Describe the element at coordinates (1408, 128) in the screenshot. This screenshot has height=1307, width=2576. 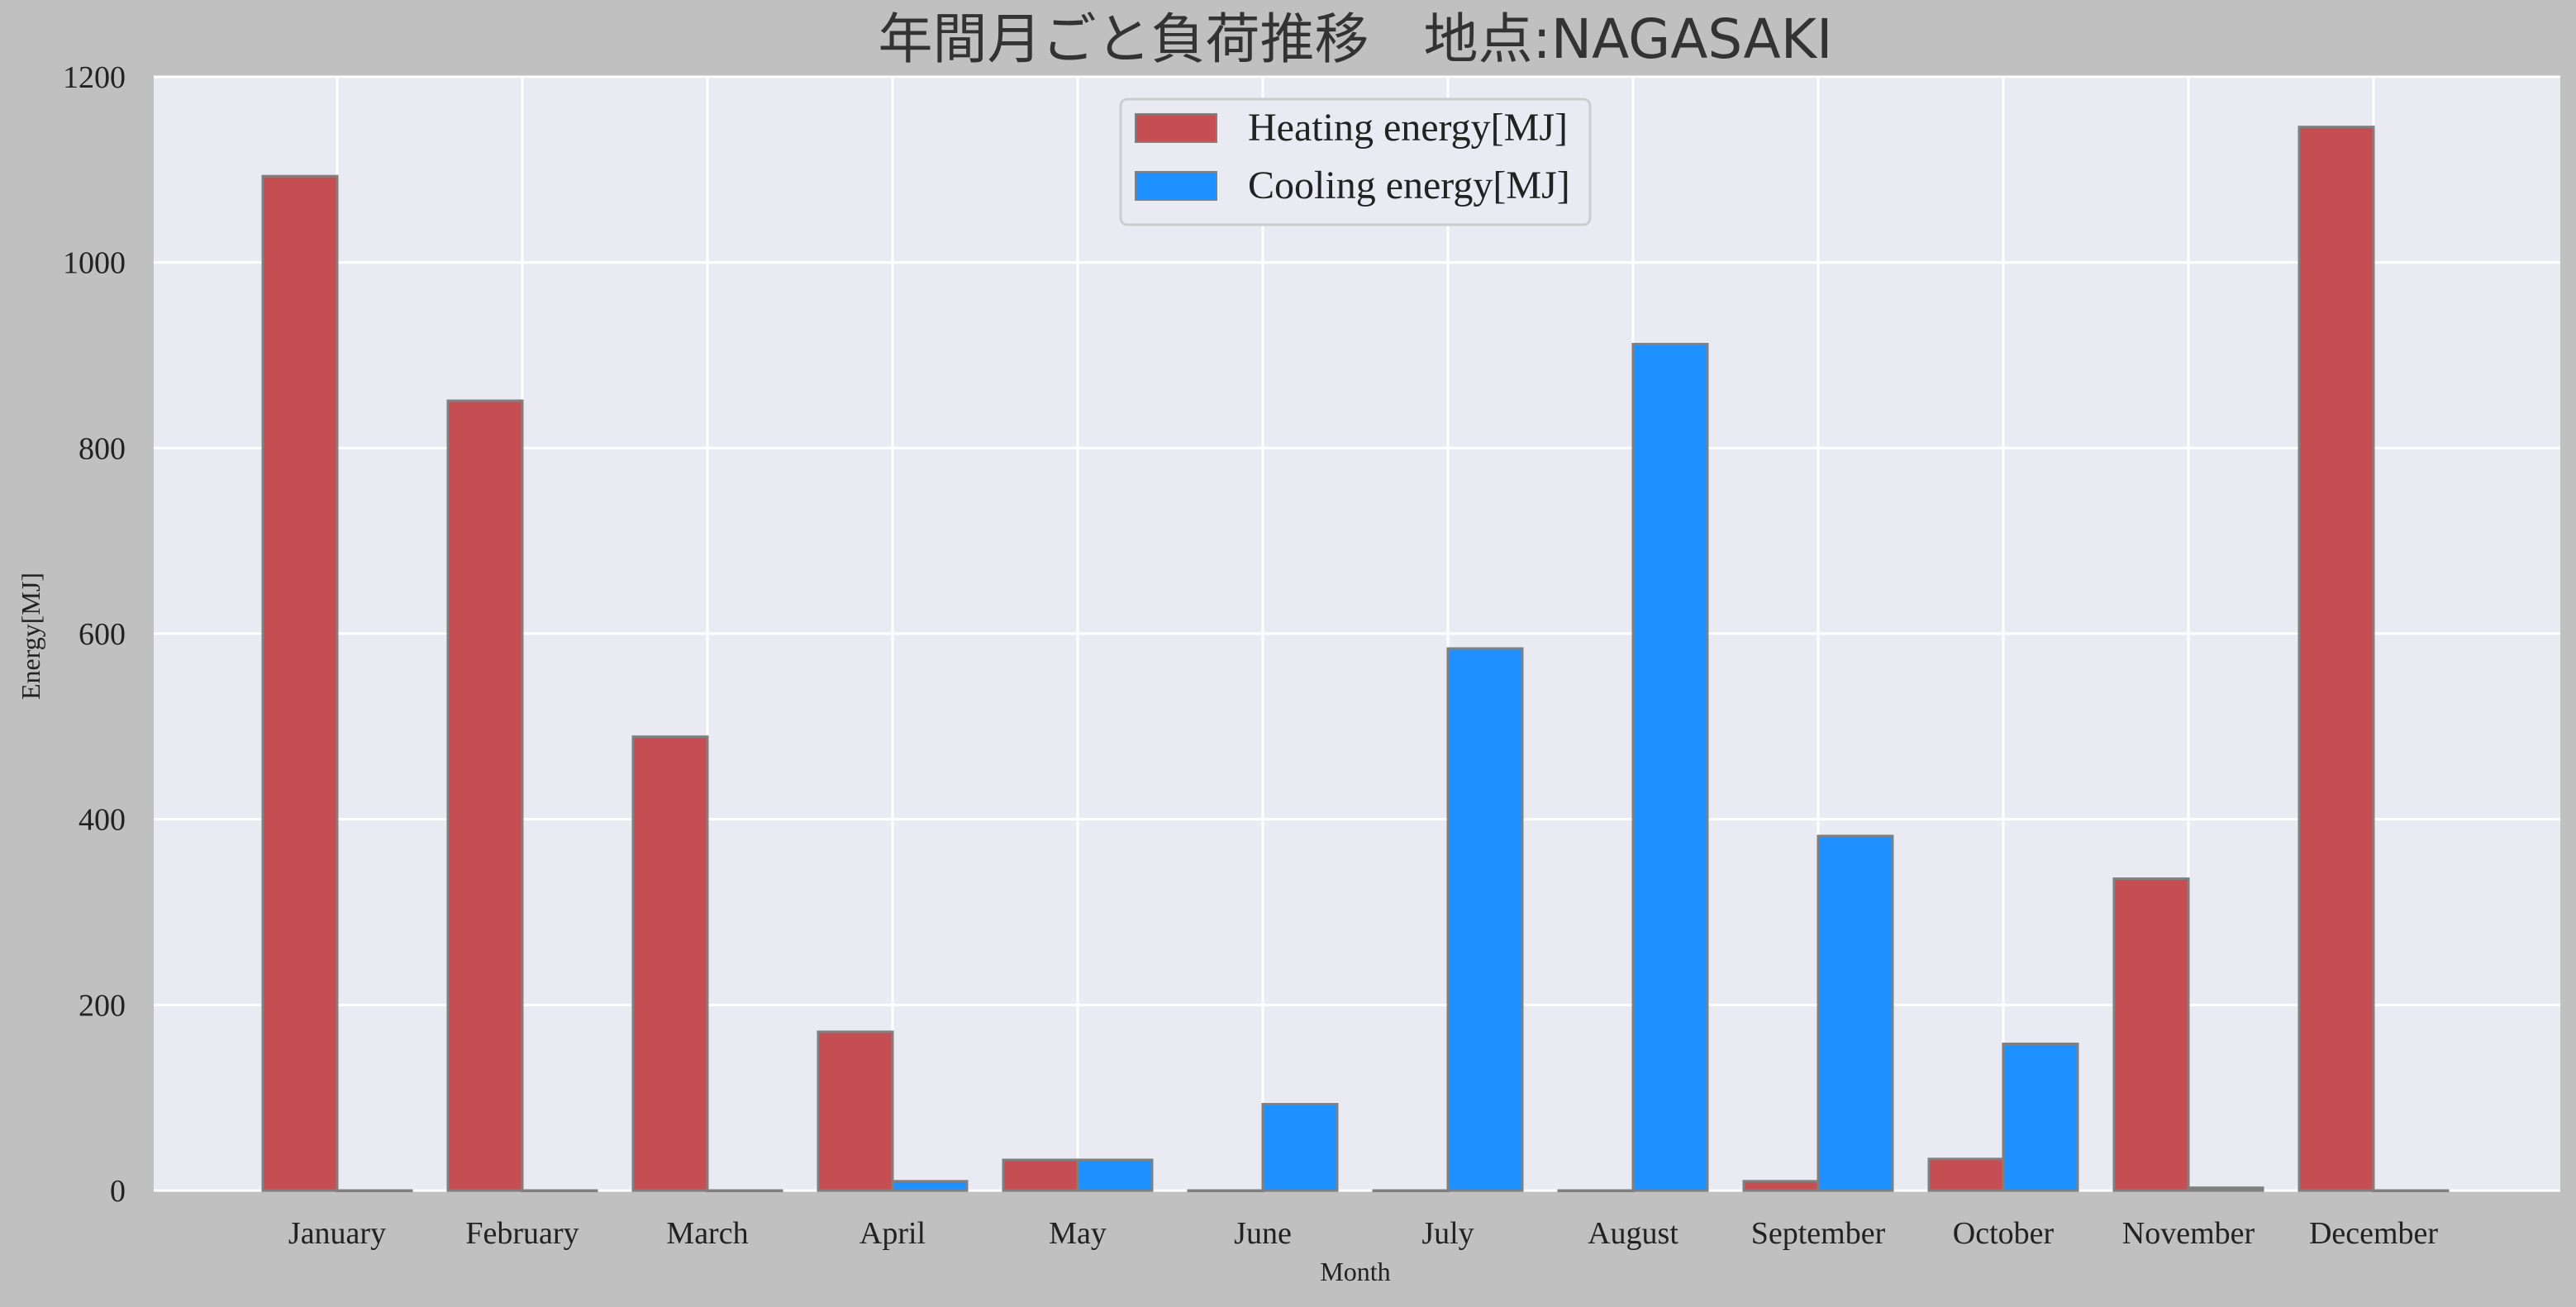
I see `legend-label-heating: Heating energy[MJ]` at that location.